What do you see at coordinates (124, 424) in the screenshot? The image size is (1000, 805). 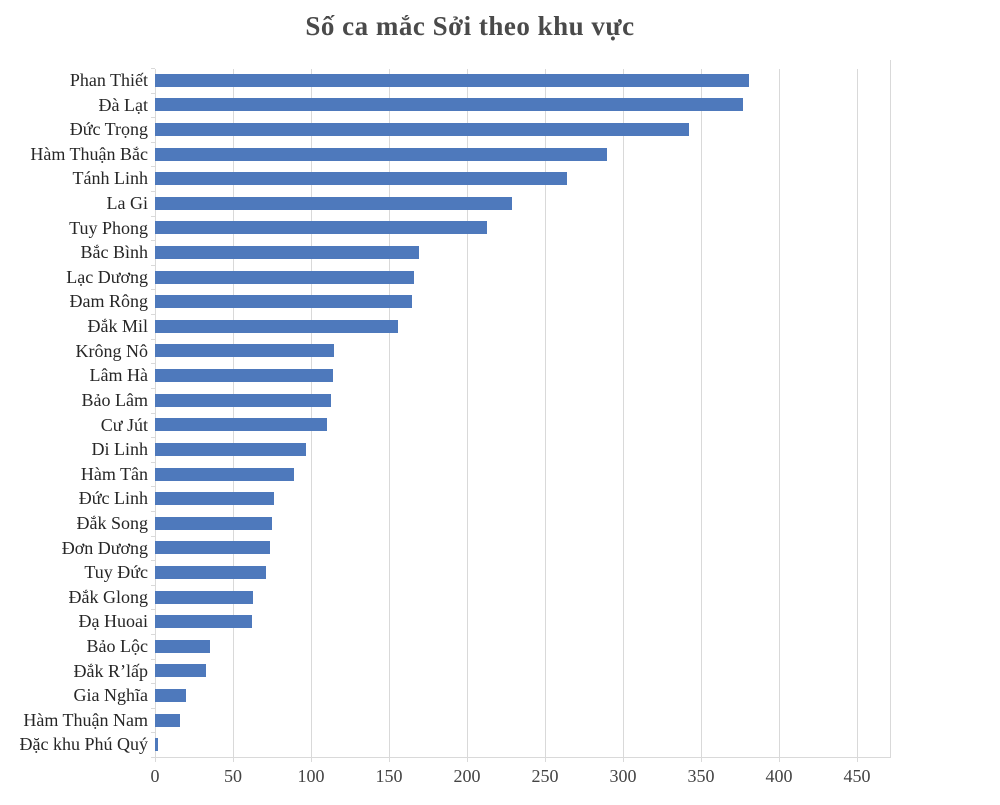 I see `category-label: Cư Jút` at bounding box center [124, 424].